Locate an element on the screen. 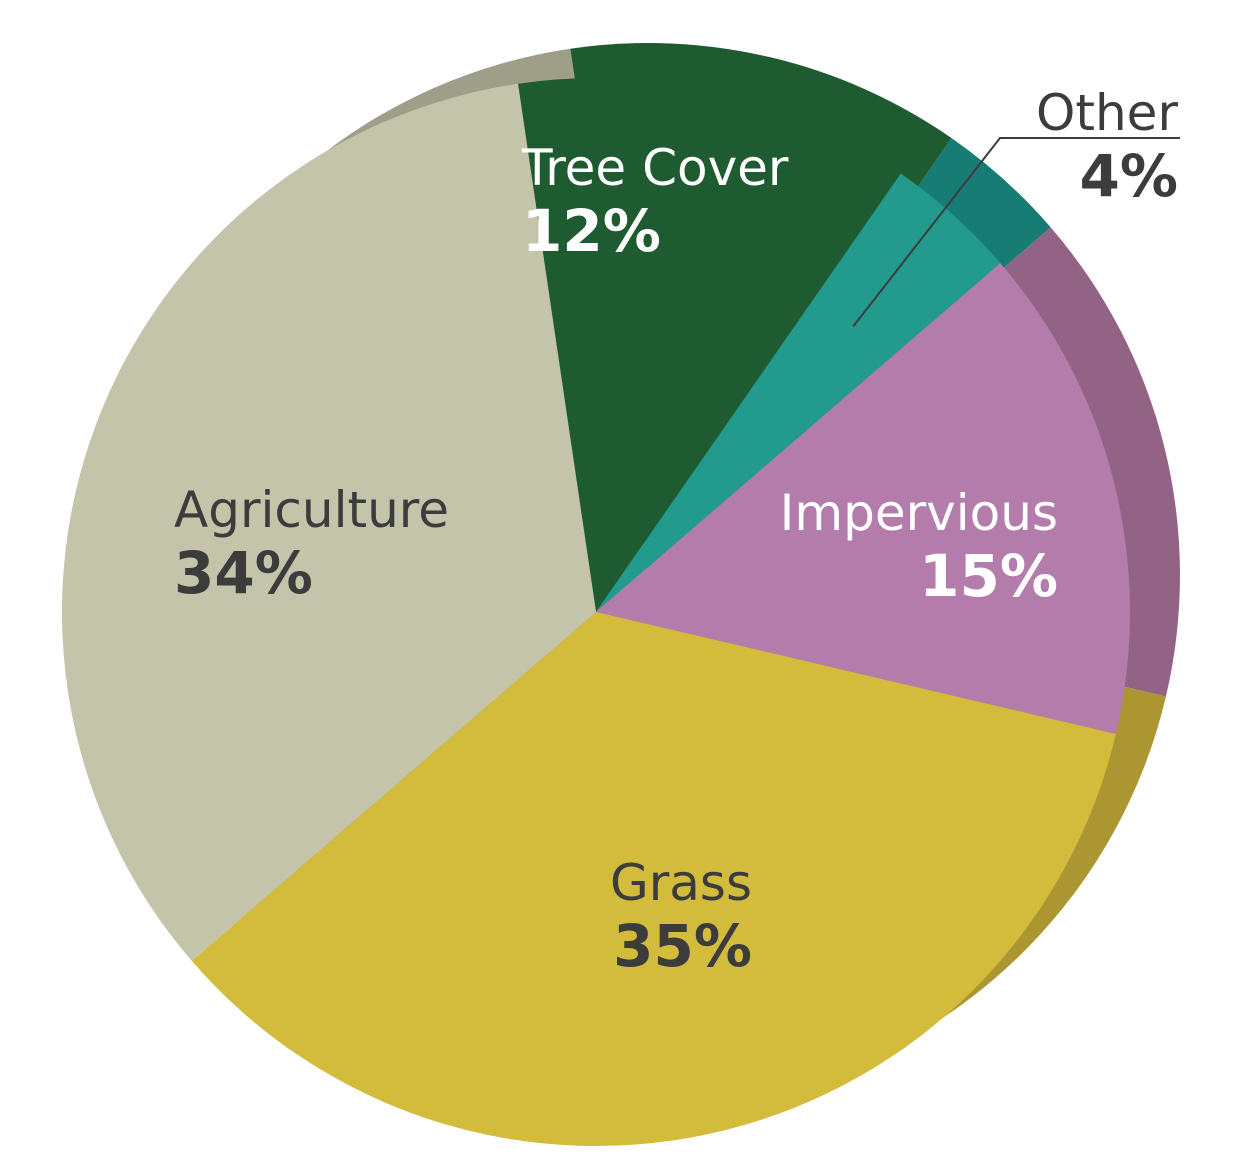  slice-value-grass: 35% is located at coordinates (682, 946).